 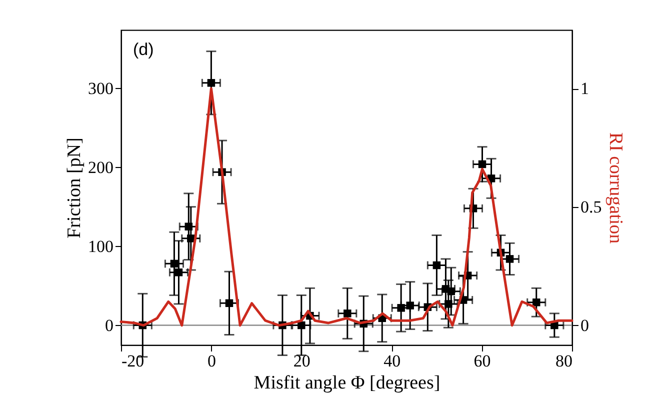 I want to click on x-tick-label: 80, so click(x=564, y=361).